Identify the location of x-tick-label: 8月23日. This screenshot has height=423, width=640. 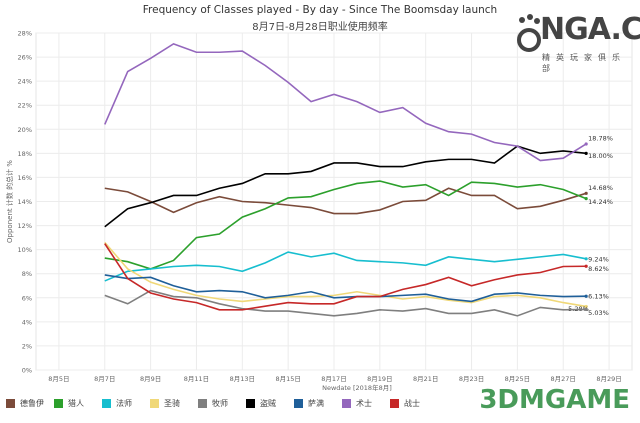
(471, 379).